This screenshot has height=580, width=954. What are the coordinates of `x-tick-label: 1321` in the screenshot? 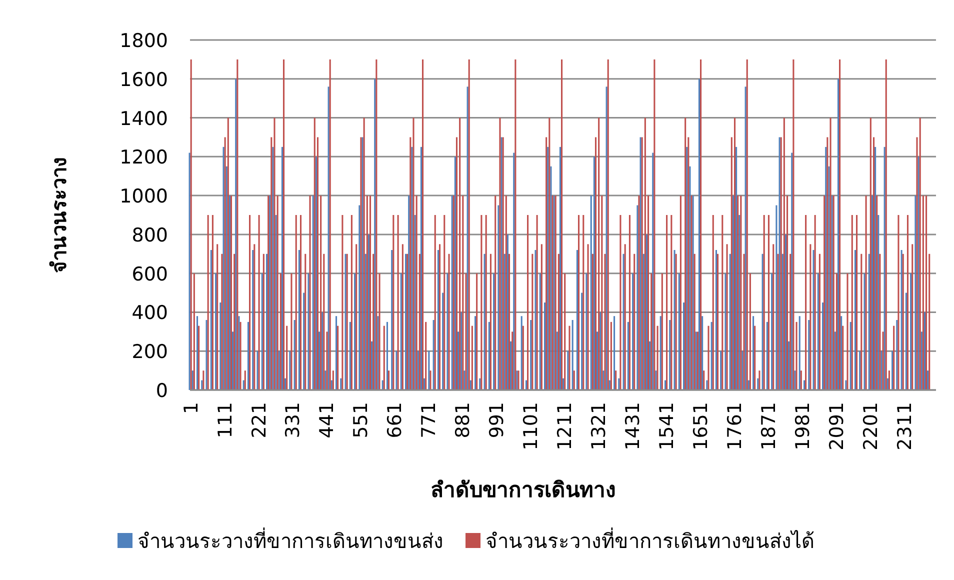 It's located at (599, 426).